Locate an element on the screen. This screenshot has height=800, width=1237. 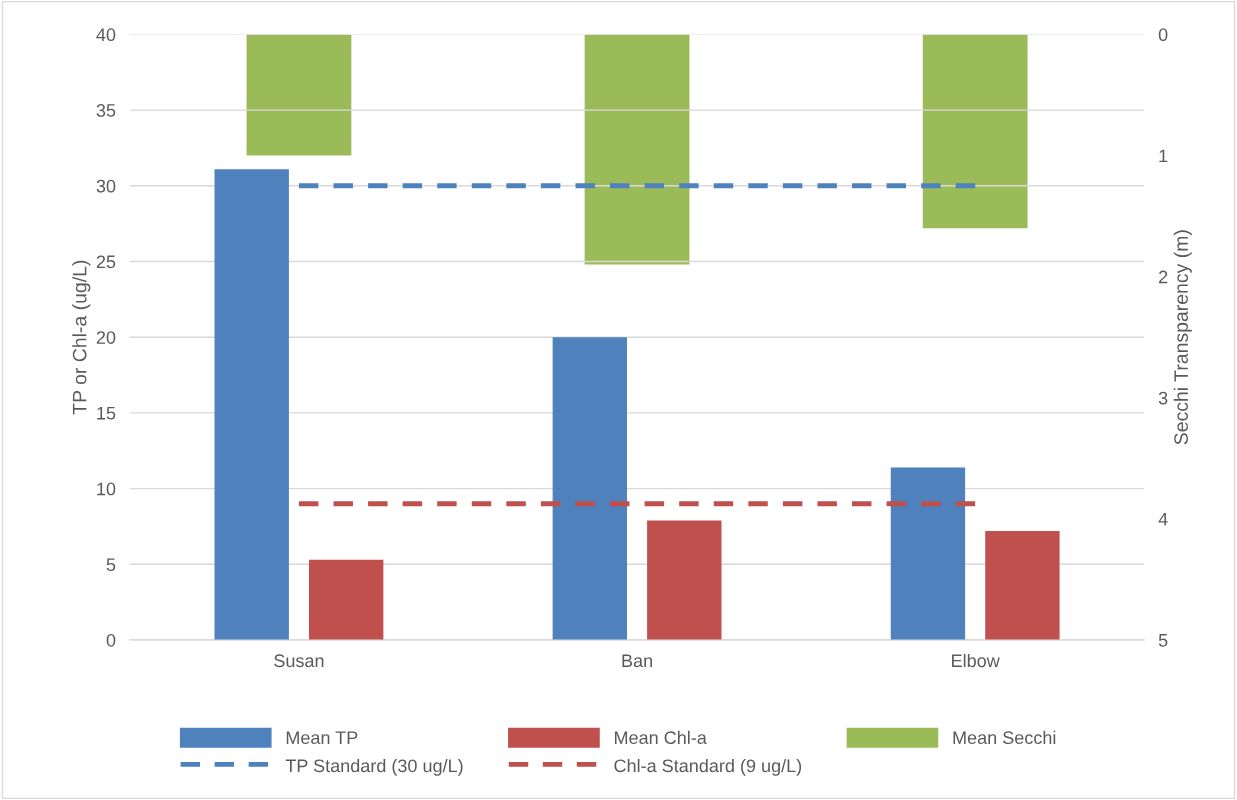
legend-label: TP Standard (30 ug/L) is located at coordinates (374, 767).